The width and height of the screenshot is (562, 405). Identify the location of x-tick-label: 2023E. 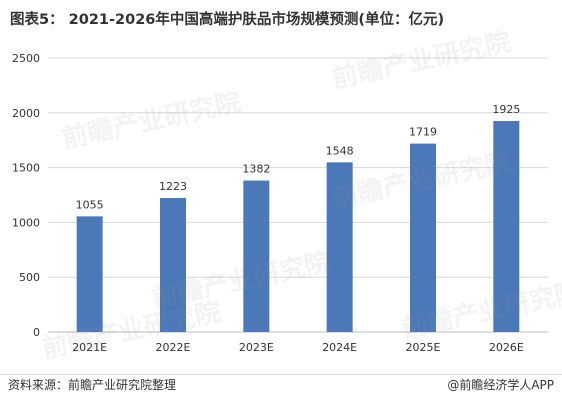
(256, 347).